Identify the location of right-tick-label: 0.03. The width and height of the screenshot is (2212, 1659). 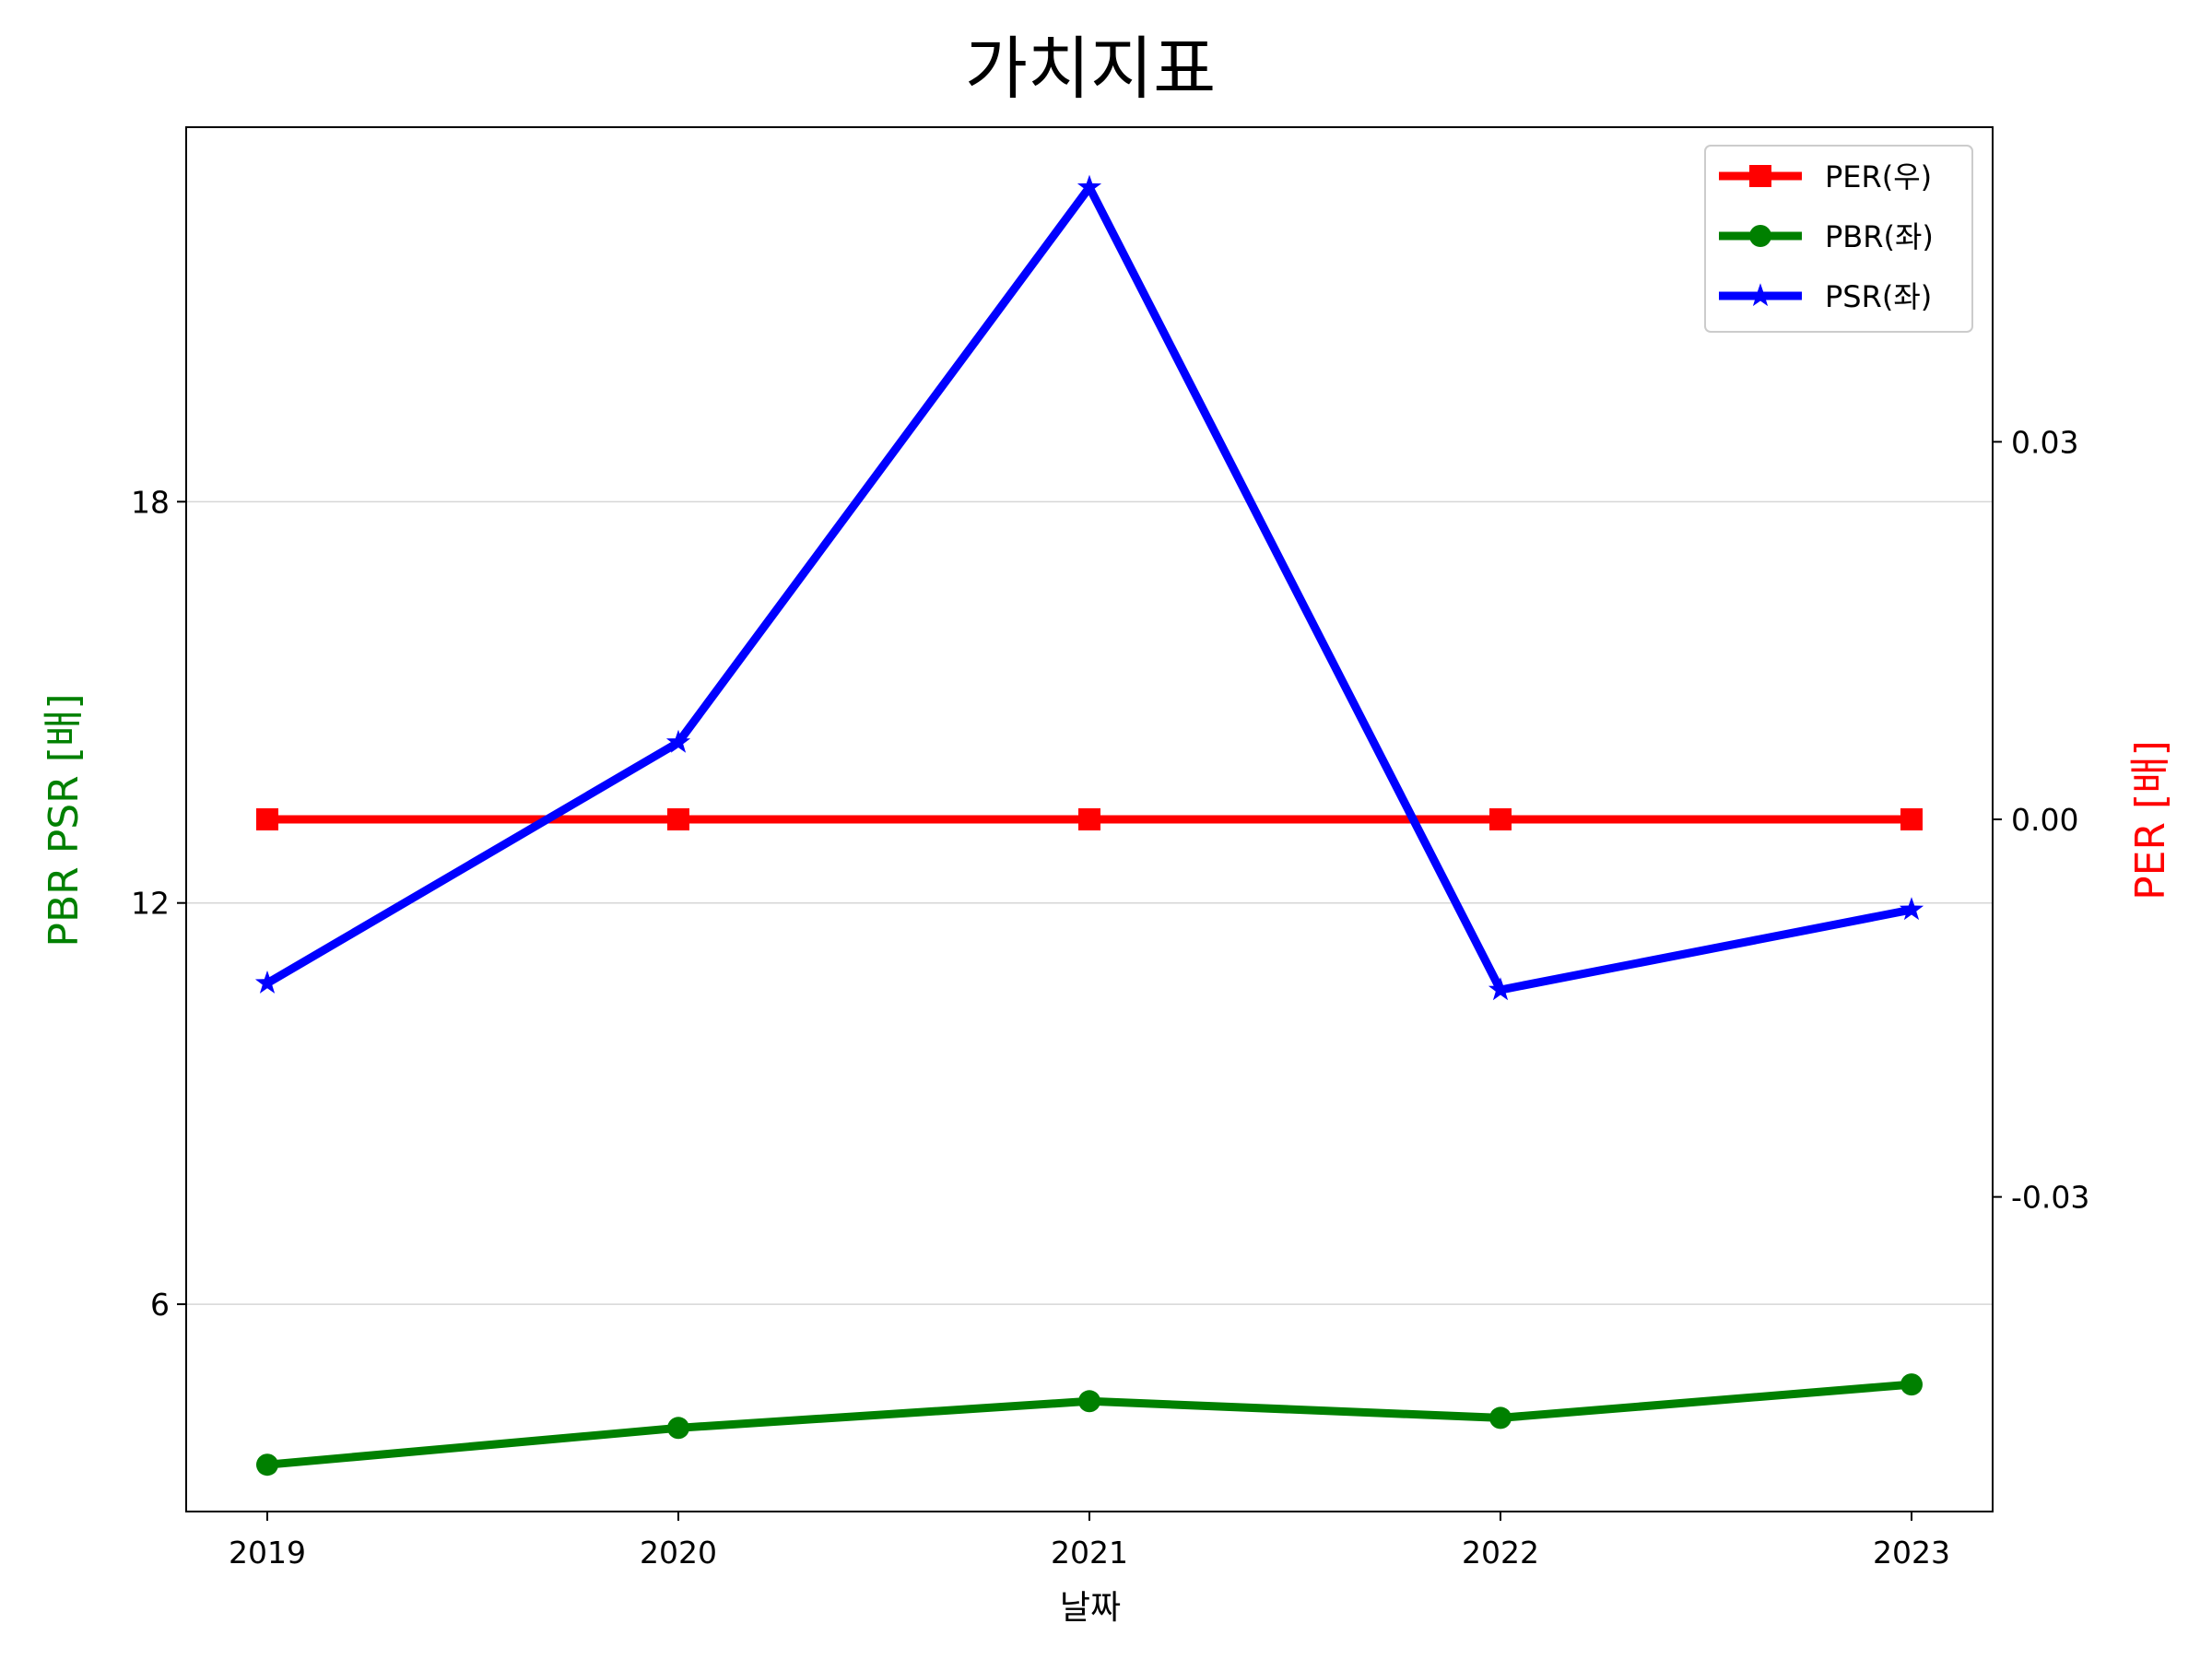
(2044, 442).